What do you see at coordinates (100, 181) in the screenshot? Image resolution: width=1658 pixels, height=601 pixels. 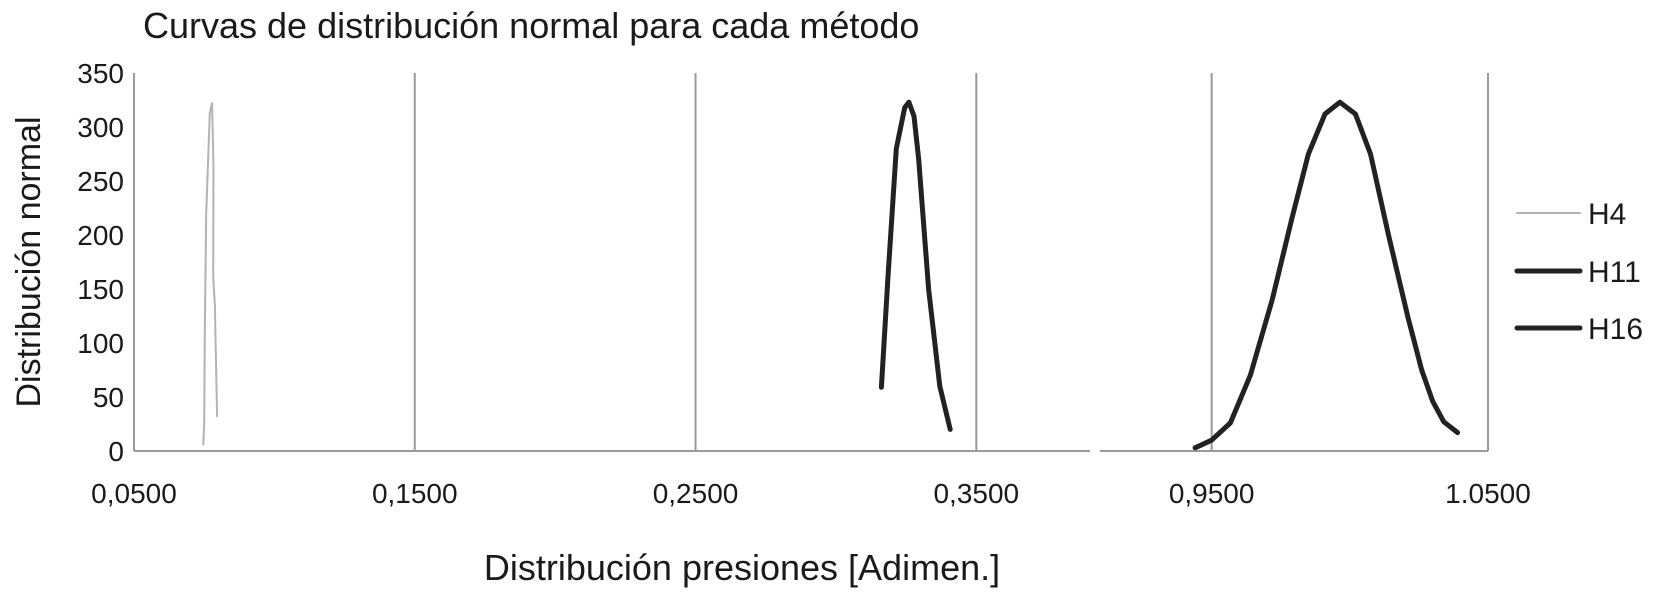 I see `y-tick-label: 250` at bounding box center [100, 181].